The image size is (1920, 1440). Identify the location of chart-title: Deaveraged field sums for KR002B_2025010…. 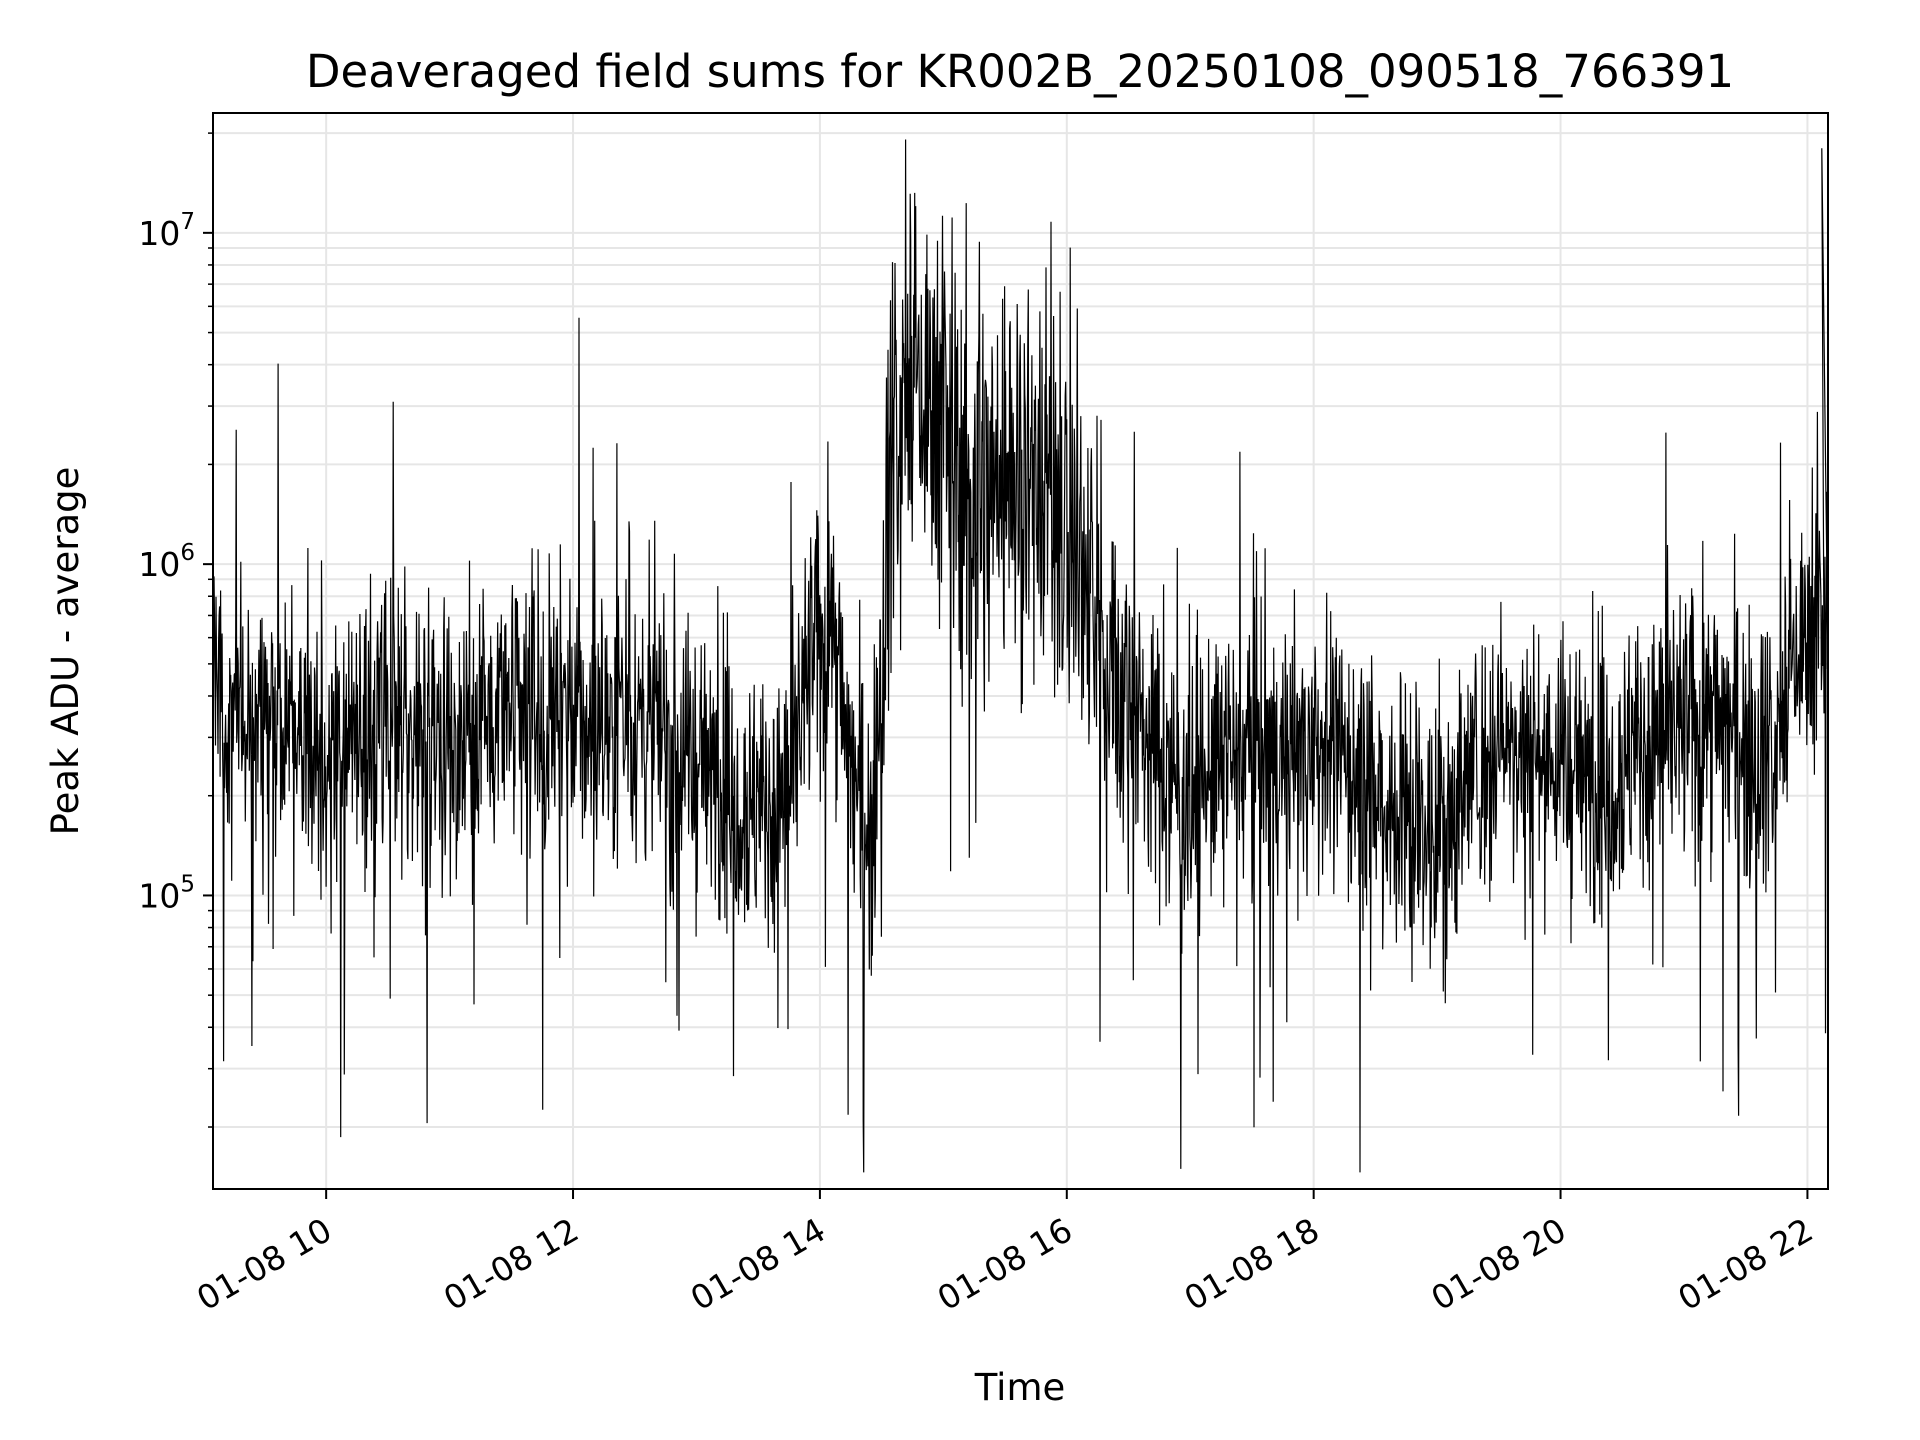
(1020, 71).